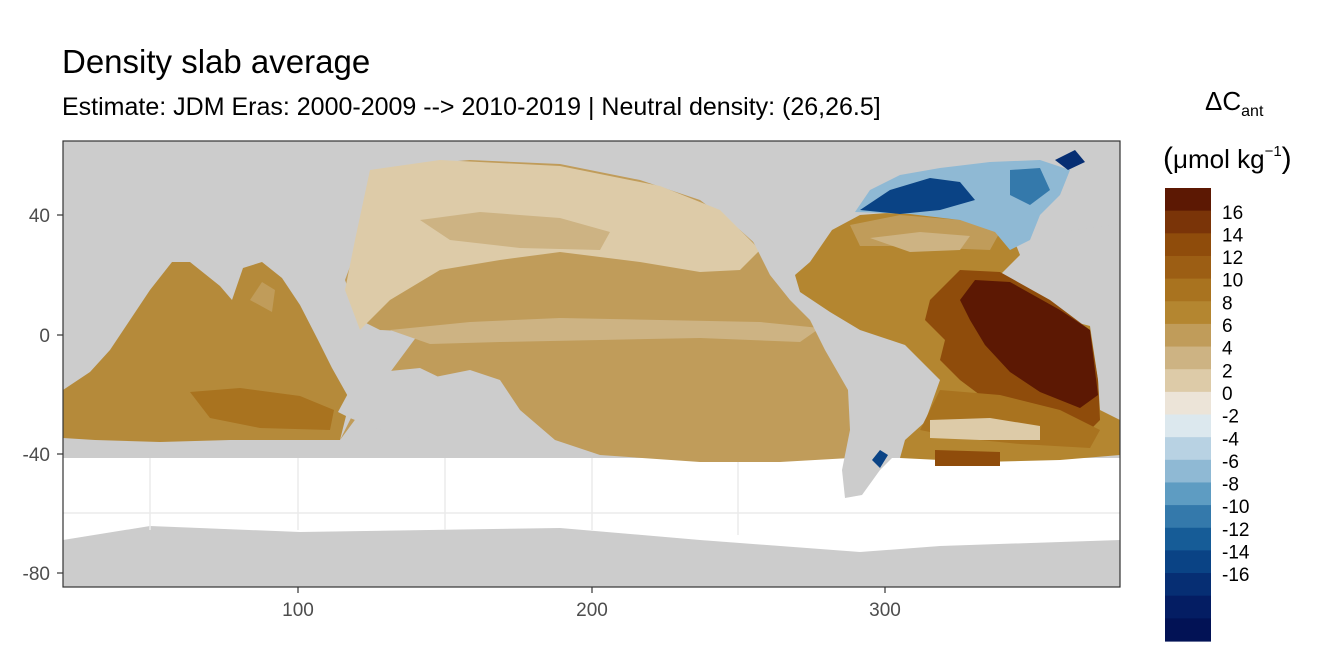  What do you see at coordinates (605, 331) in the screenshot?
I see `equatorial-pacific` at bounding box center [605, 331].